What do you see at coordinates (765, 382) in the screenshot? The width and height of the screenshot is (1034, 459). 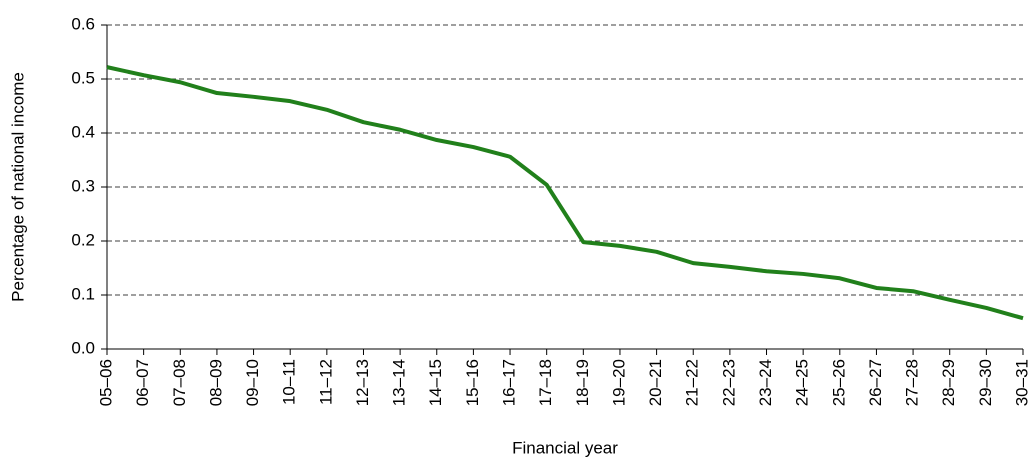 I see `x-tick-label: 23–24` at bounding box center [765, 382].